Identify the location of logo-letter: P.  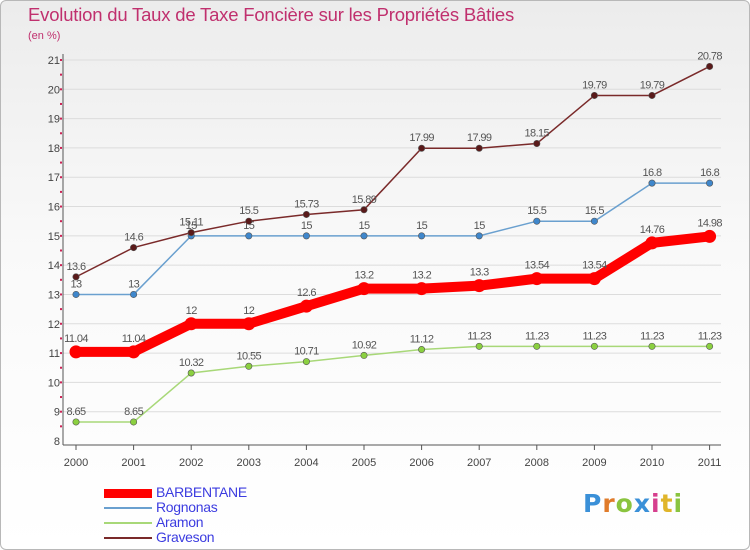
(593, 503).